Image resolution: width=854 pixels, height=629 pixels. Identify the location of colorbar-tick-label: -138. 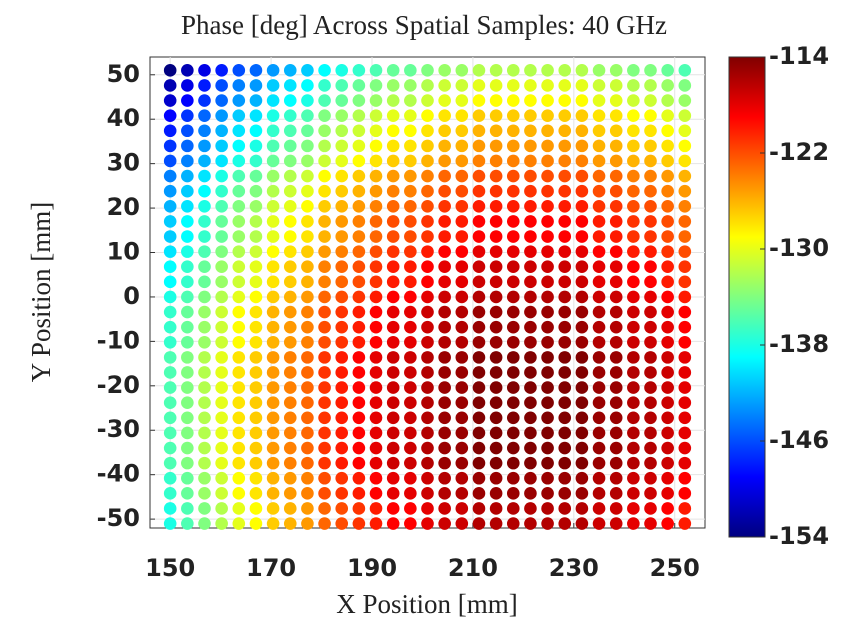
(799, 344).